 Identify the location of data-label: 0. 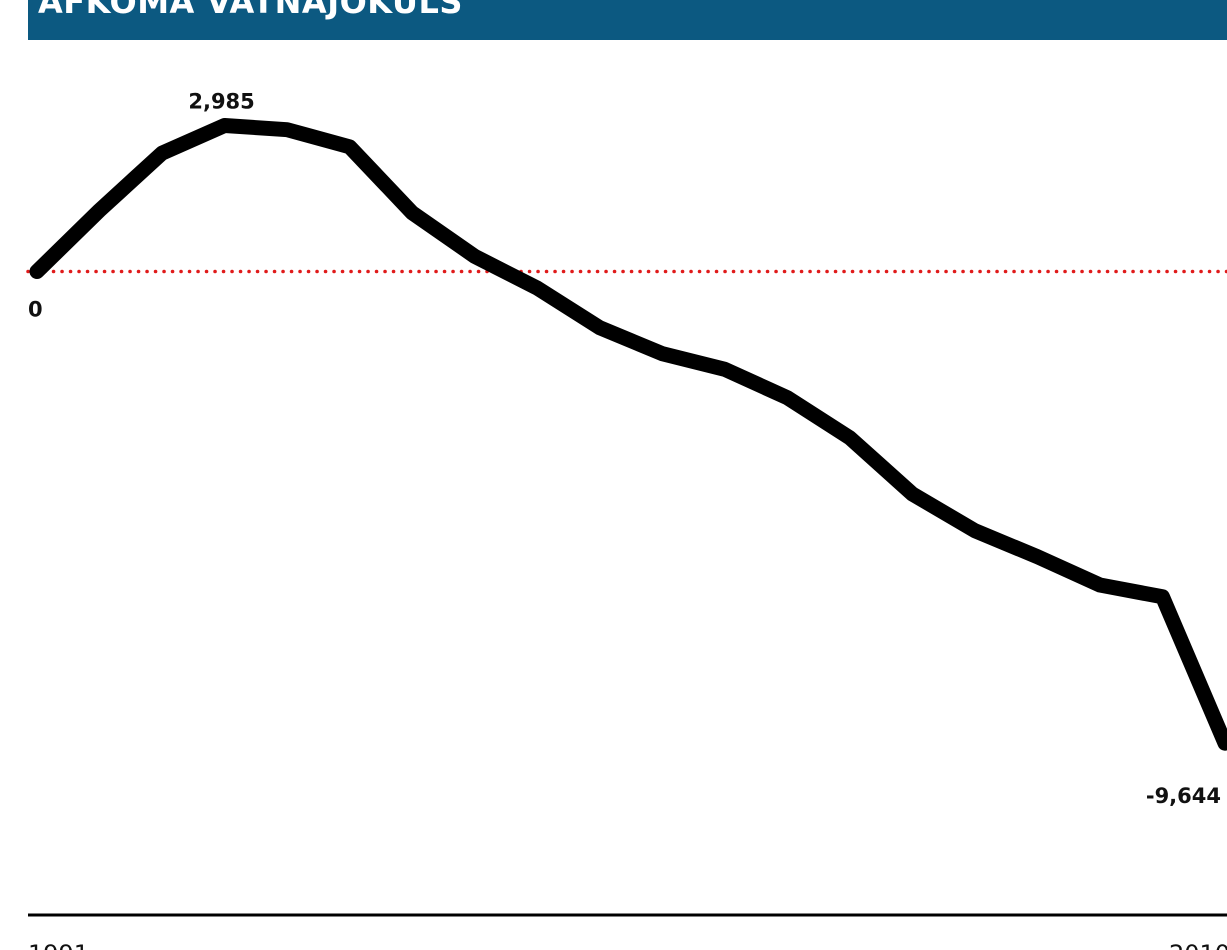
(35, 310).